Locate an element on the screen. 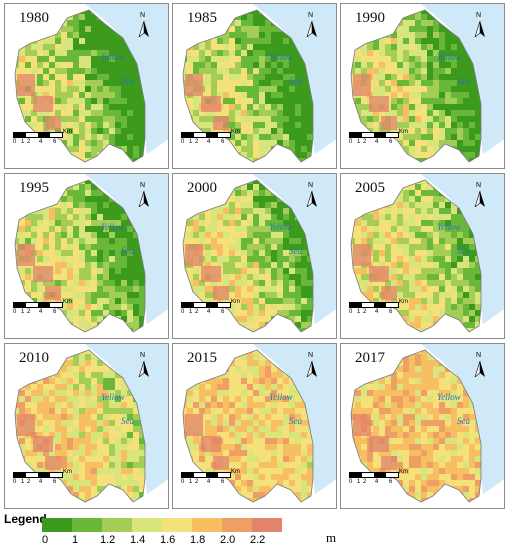  map-panel-1985: 1985 Yellow Sea N Km 0 1 2 4 6 is located at coordinates (254, 86).